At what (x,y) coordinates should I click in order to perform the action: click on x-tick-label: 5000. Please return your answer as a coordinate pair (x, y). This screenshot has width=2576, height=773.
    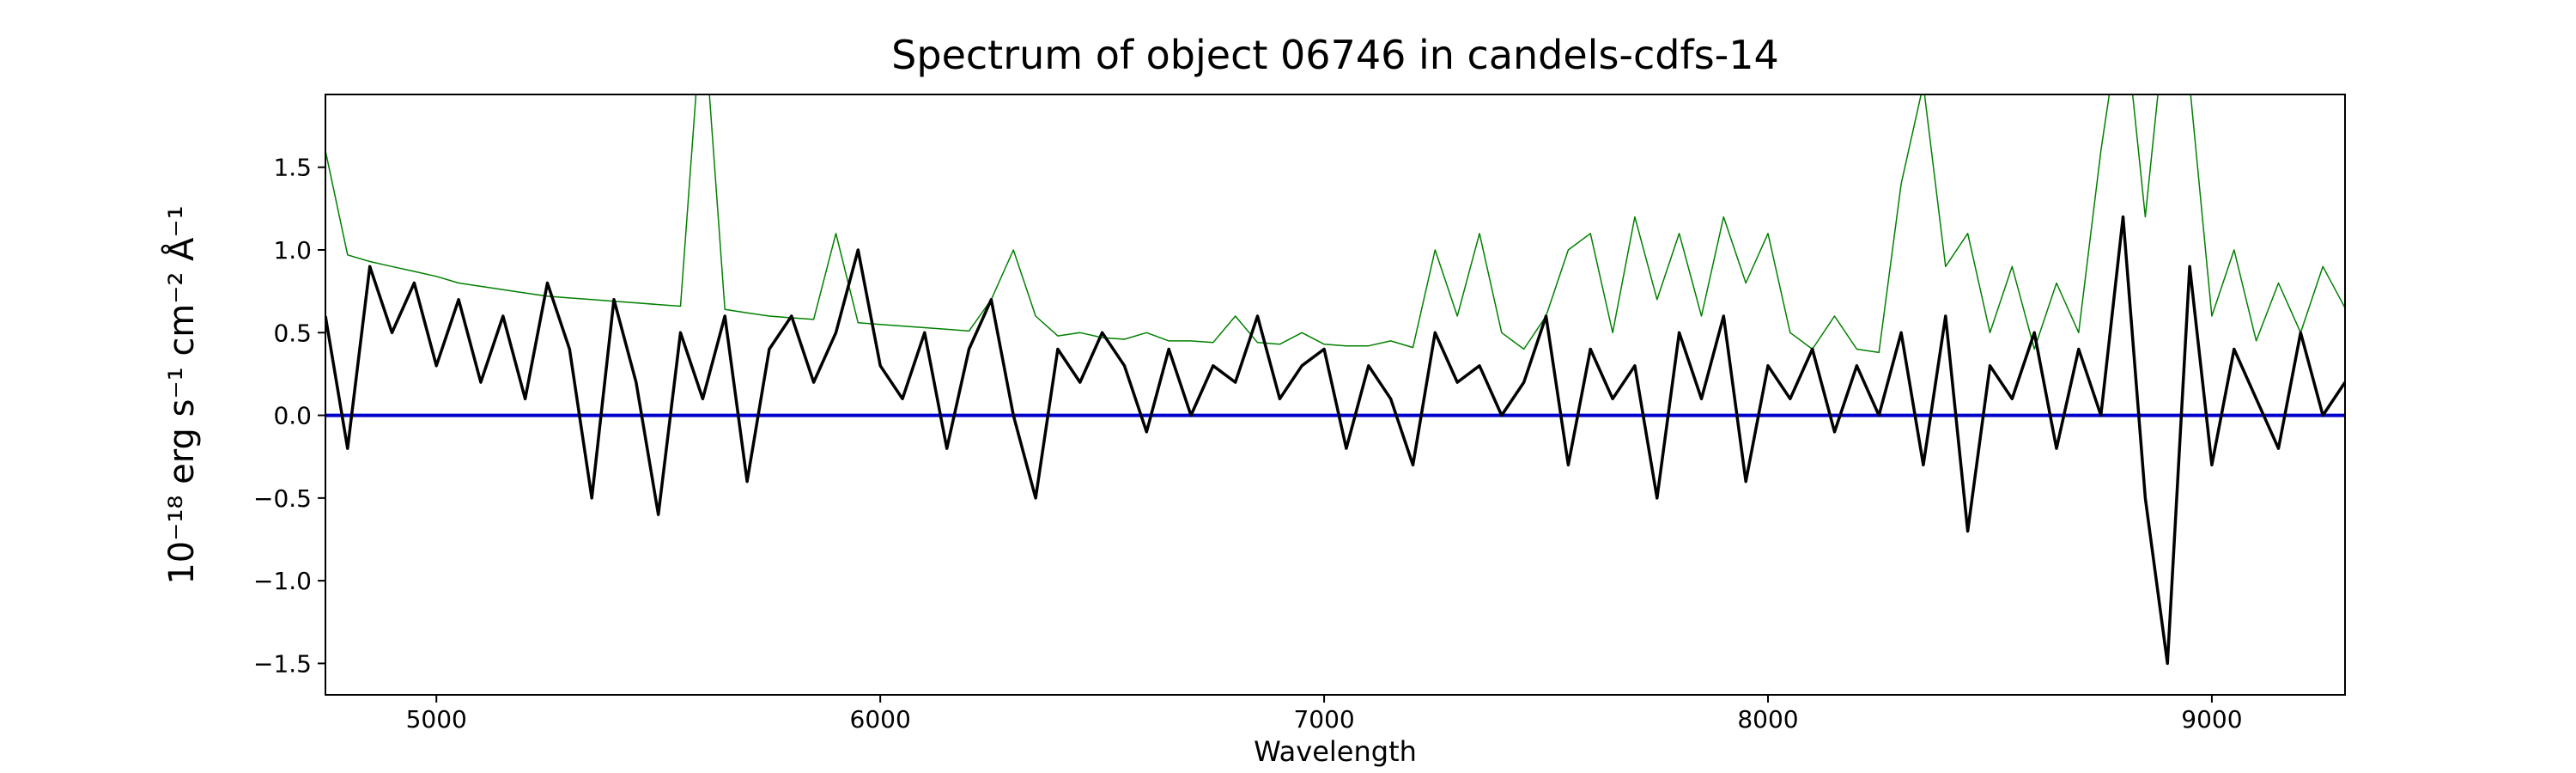
    Looking at the image, I should click on (436, 719).